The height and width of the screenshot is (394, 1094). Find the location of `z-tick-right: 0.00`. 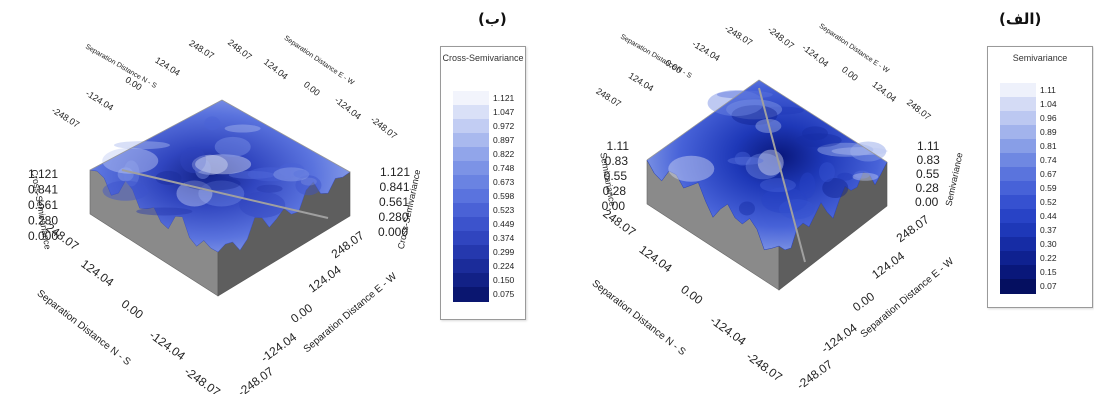

z-tick-right: 0.00 is located at coordinates (927, 202).